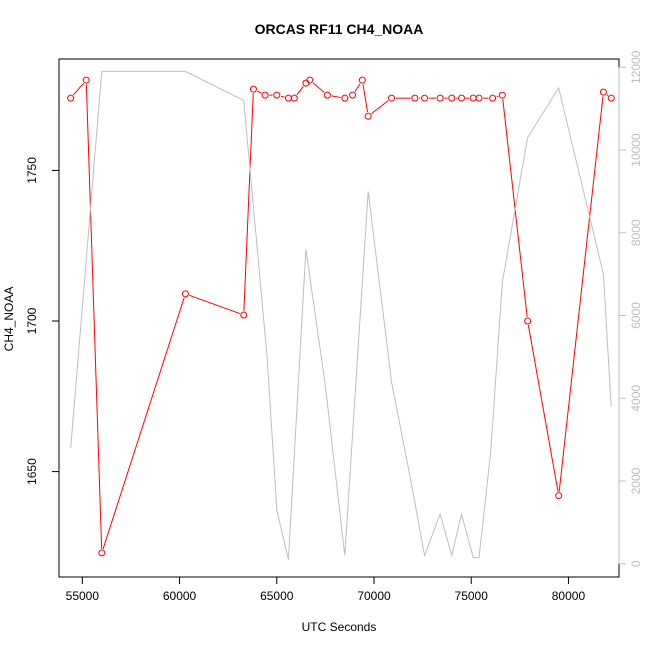 Image resolution: width=650 pixels, height=650 pixels. I want to click on y2-tick-label: 2000, so click(636, 480).